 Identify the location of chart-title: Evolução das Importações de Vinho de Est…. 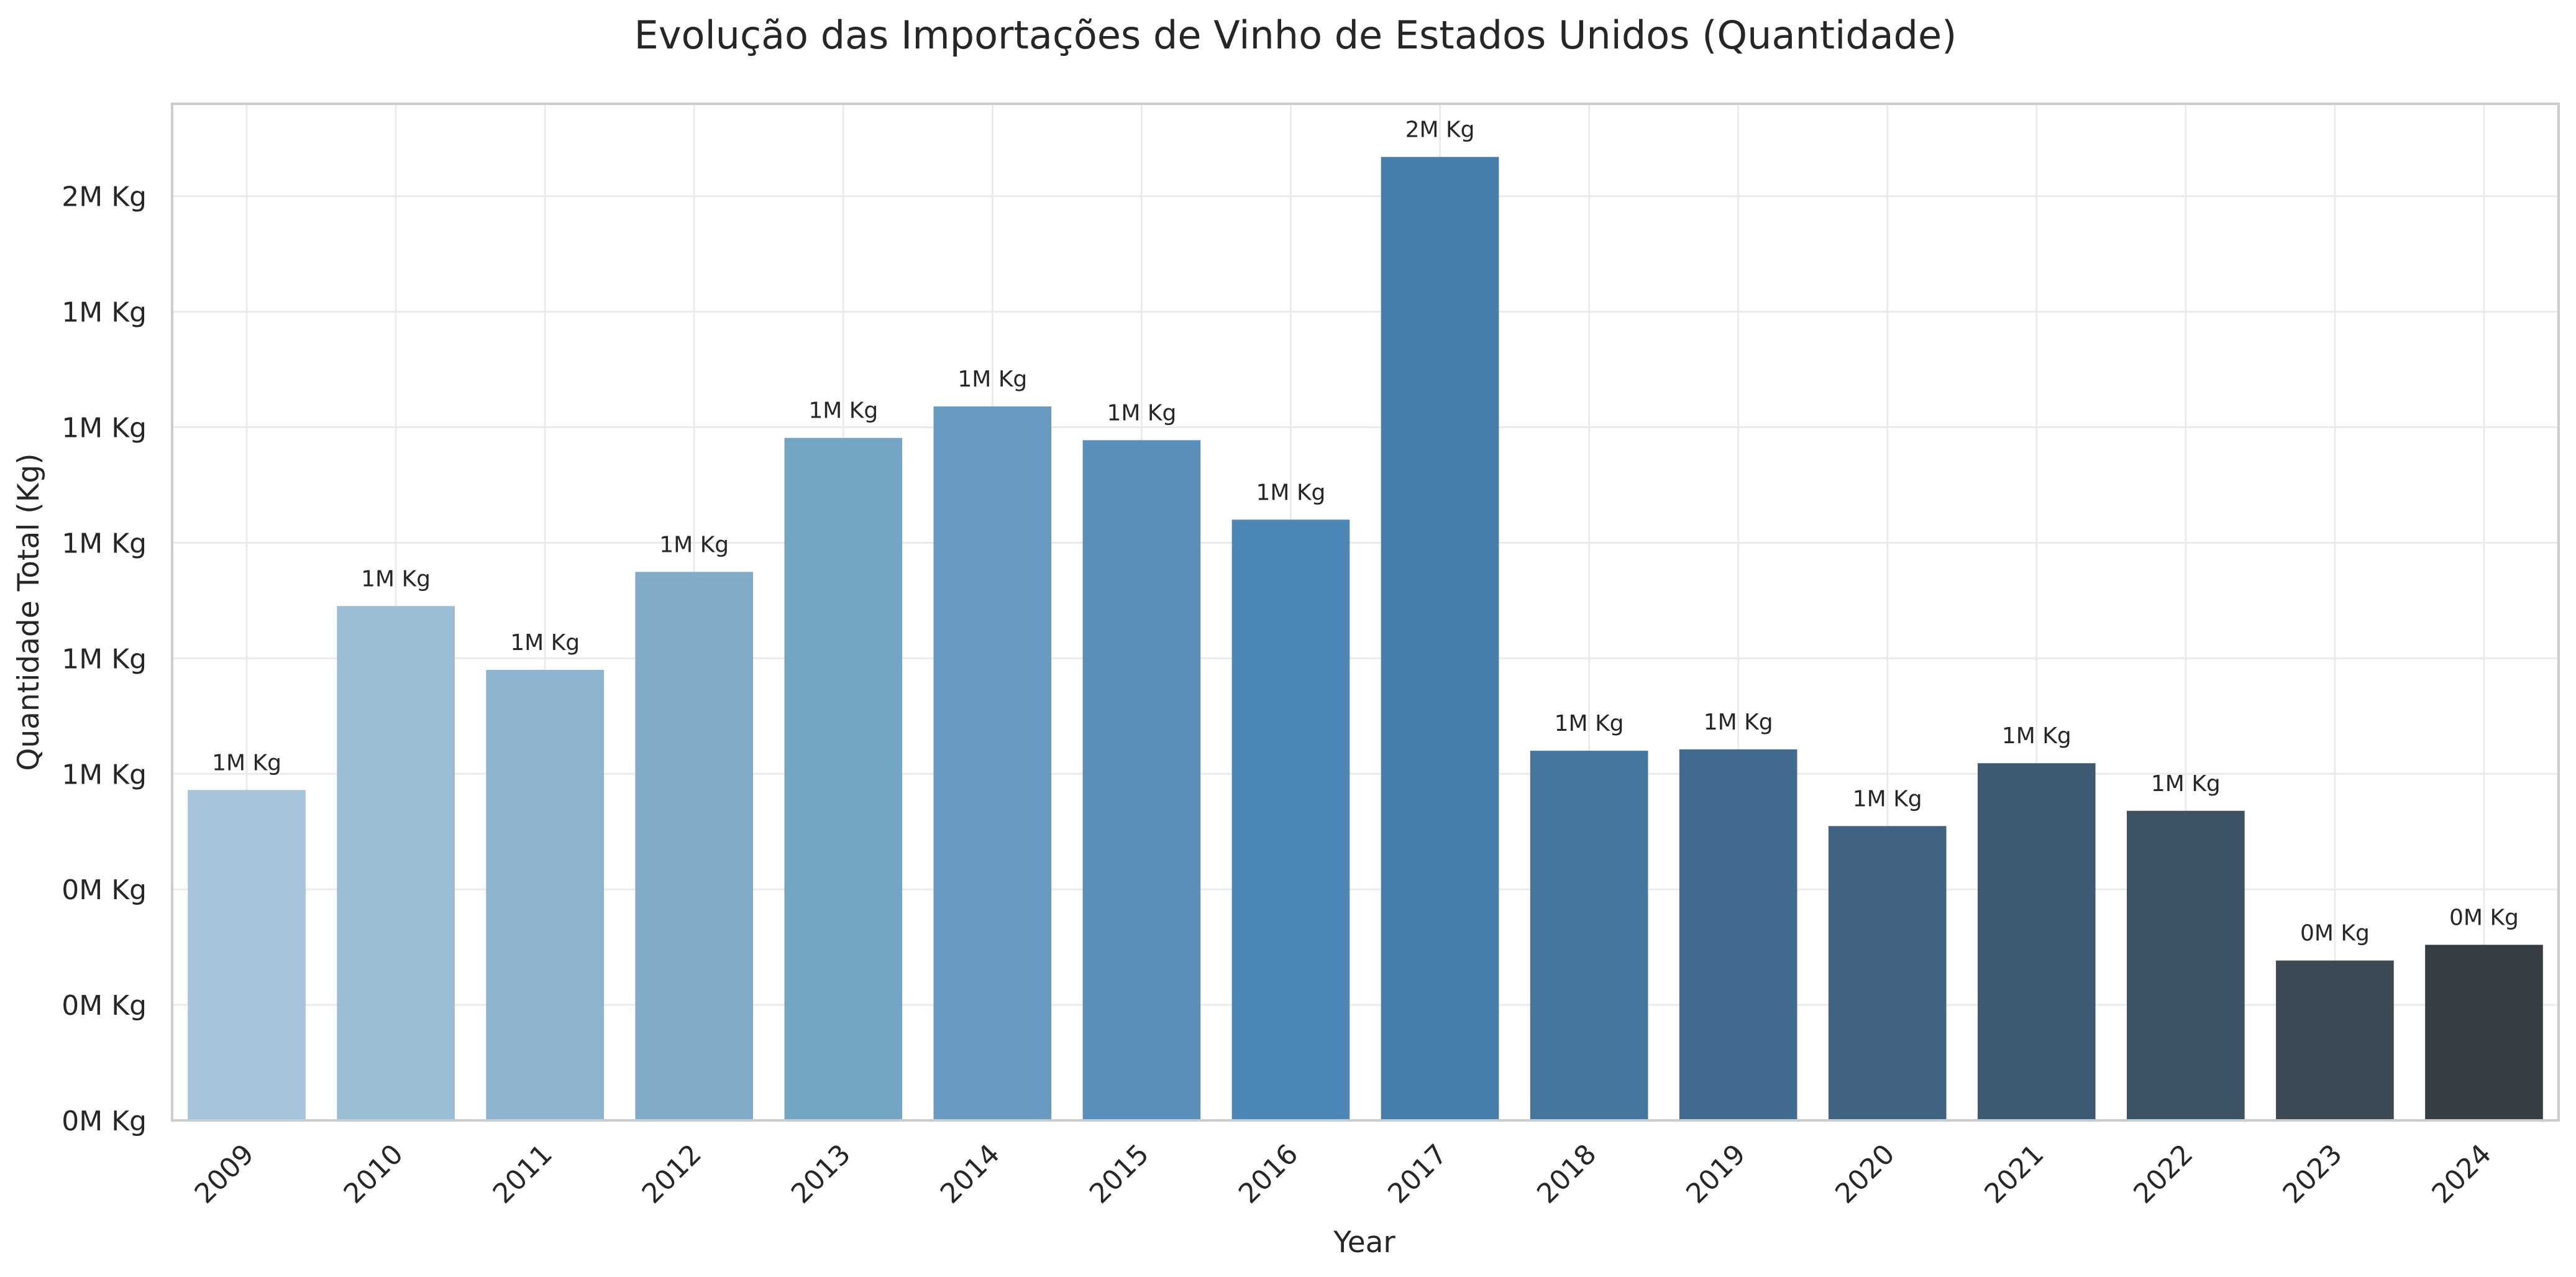
(1295, 35).